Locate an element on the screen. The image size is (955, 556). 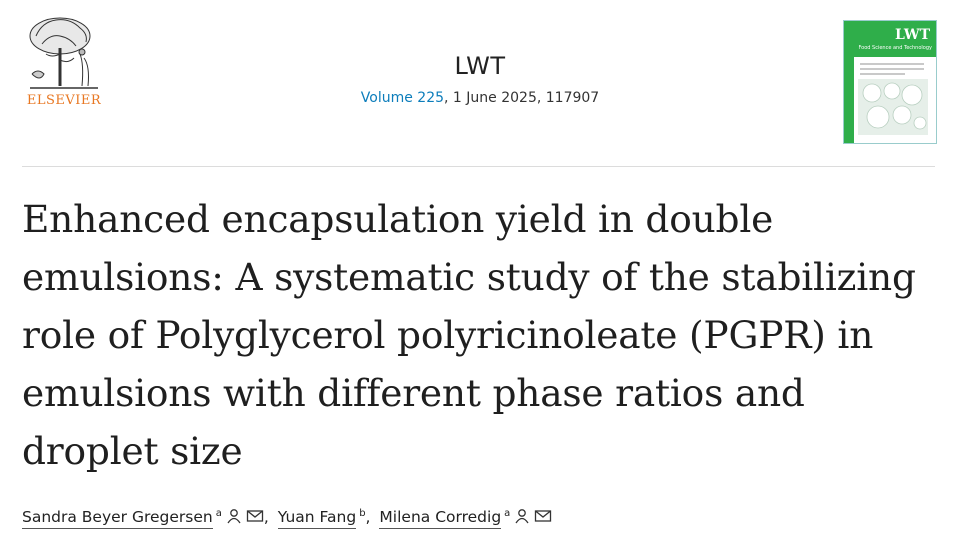
issue-details: , 1 June 2025, 117907 is located at coordinates (522, 98).